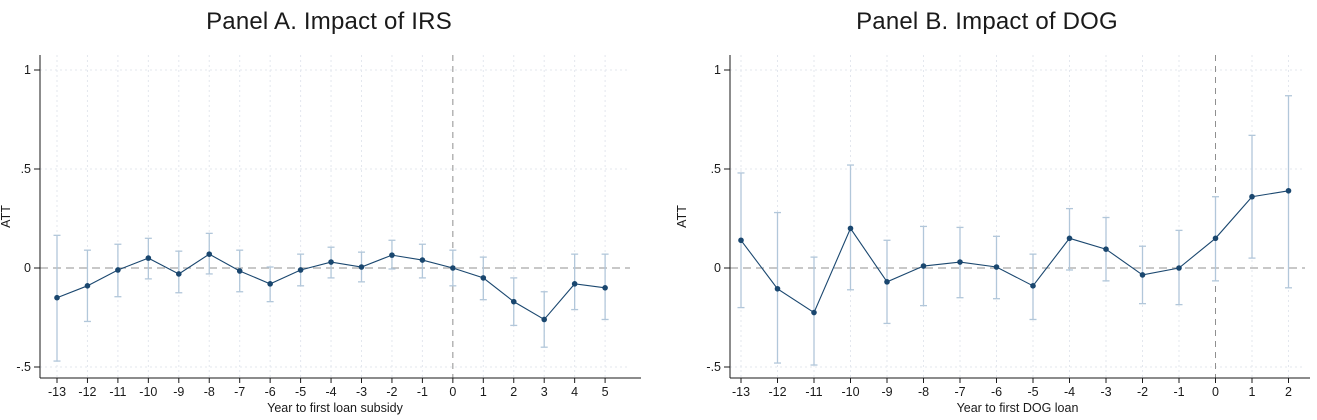 This screenshot has width=1317, height=420. I want to click on svg-text: 5, so click(605, 392).